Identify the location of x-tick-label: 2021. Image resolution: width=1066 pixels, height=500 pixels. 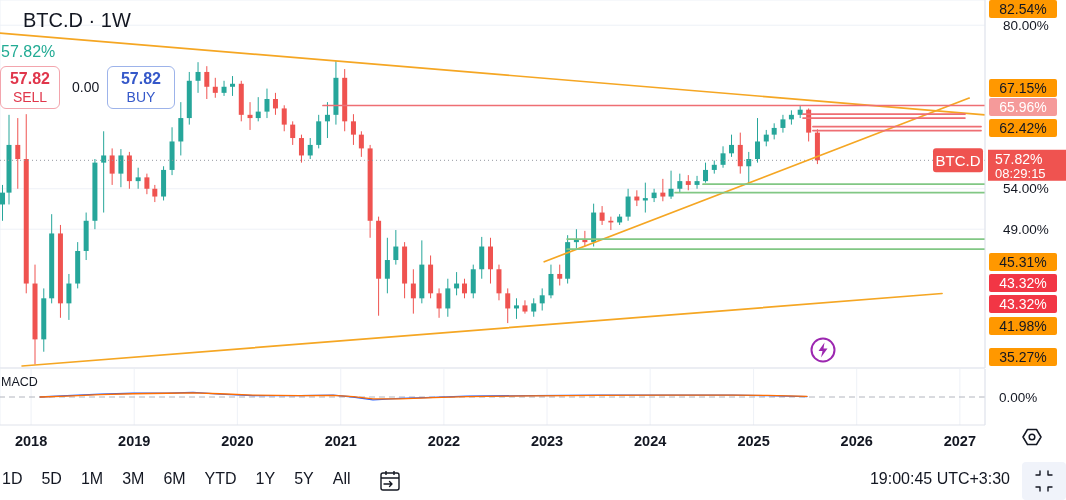
(340, 441).